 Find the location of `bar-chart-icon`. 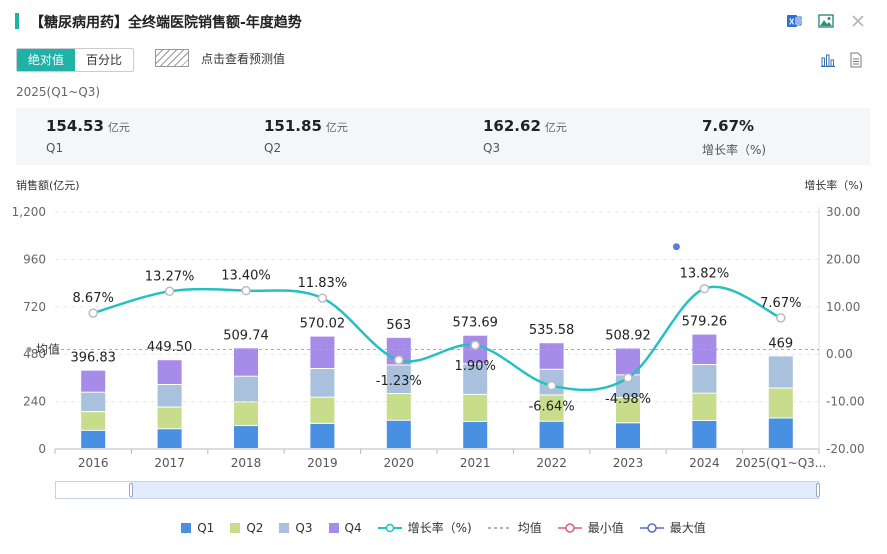

bar-chart-icon is located at coordinates (828, 60).